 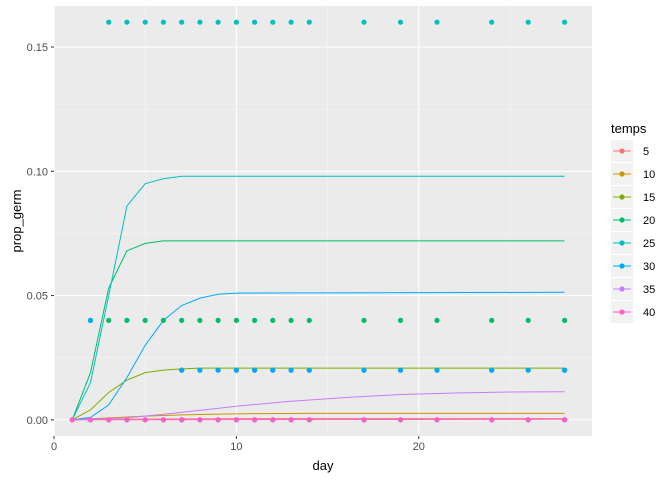 What do you see at coordinates (37, 421) in the screenshot?
I see `y-tick-label: 0.00` at bounding box center [37, 421].